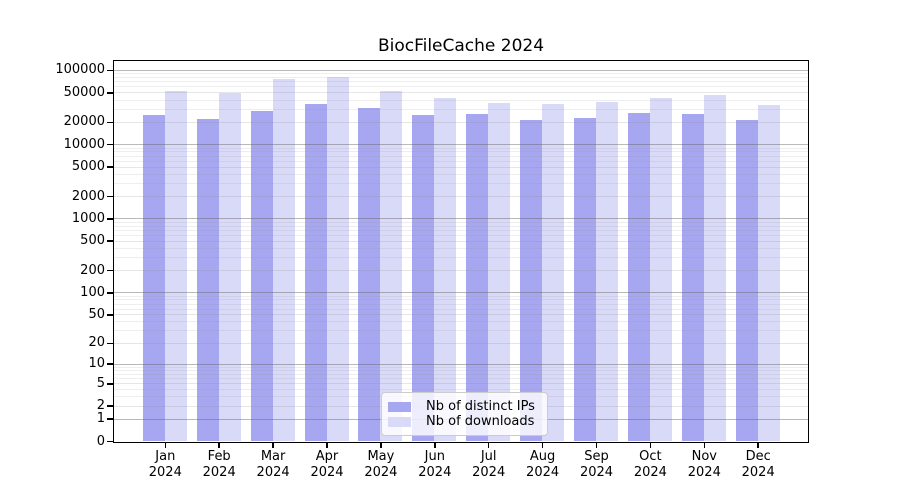  Describe the element at coordinates (100, 419) in the screenshot. I see `y-axis-tick-label: 1` at that location.